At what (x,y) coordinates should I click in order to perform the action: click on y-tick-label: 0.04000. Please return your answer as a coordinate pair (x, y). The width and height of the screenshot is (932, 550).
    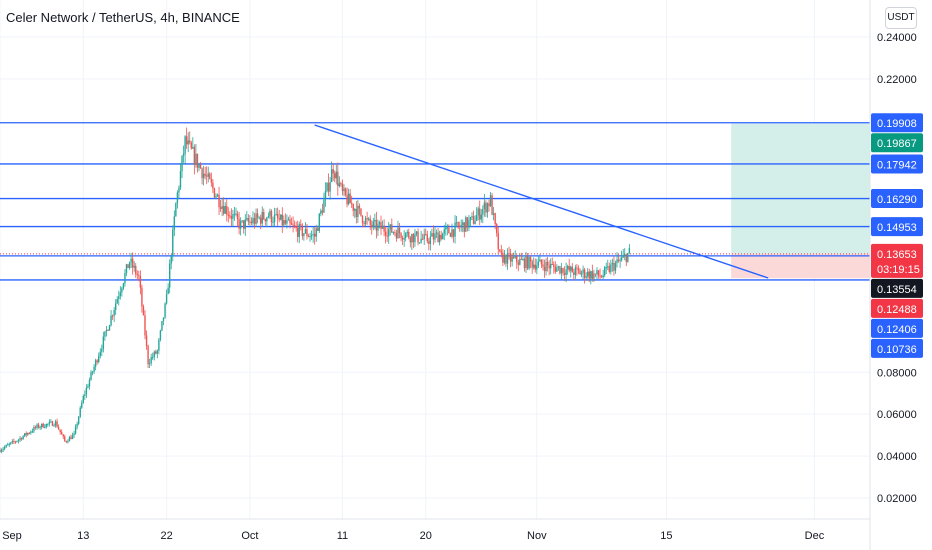
    Looking at the image, I should click on (897, 457).